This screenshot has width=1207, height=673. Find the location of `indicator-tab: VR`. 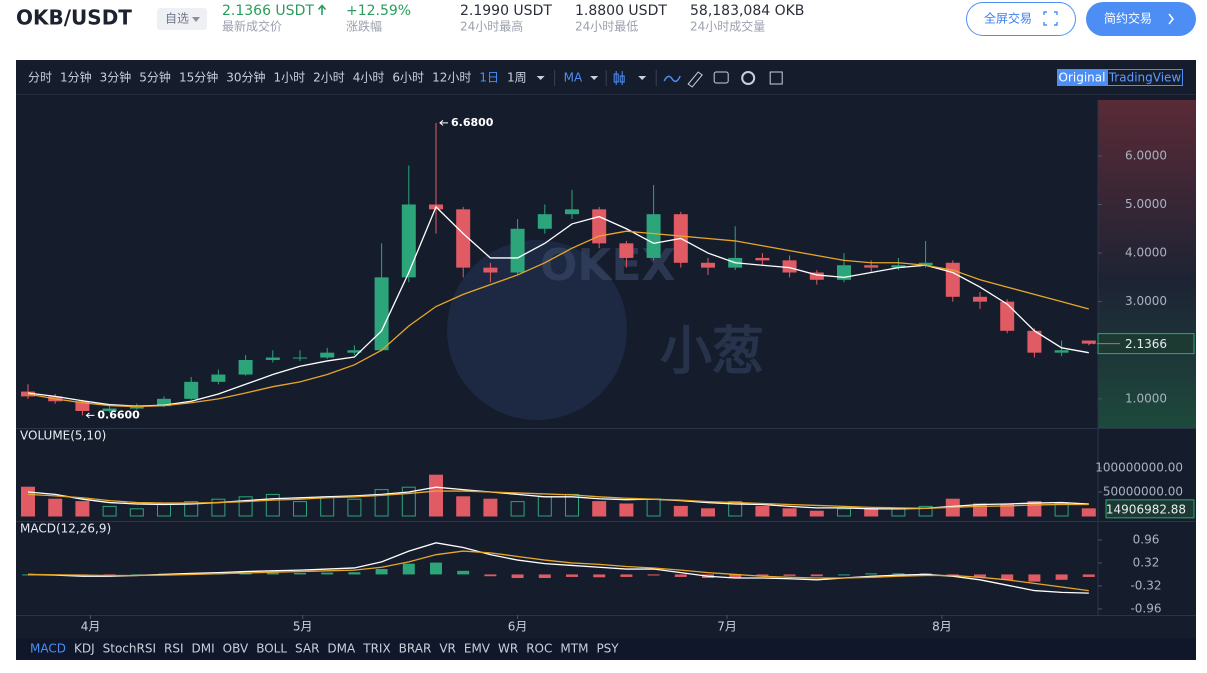

indicator-tab: VR is located at coordinates (447, 649).